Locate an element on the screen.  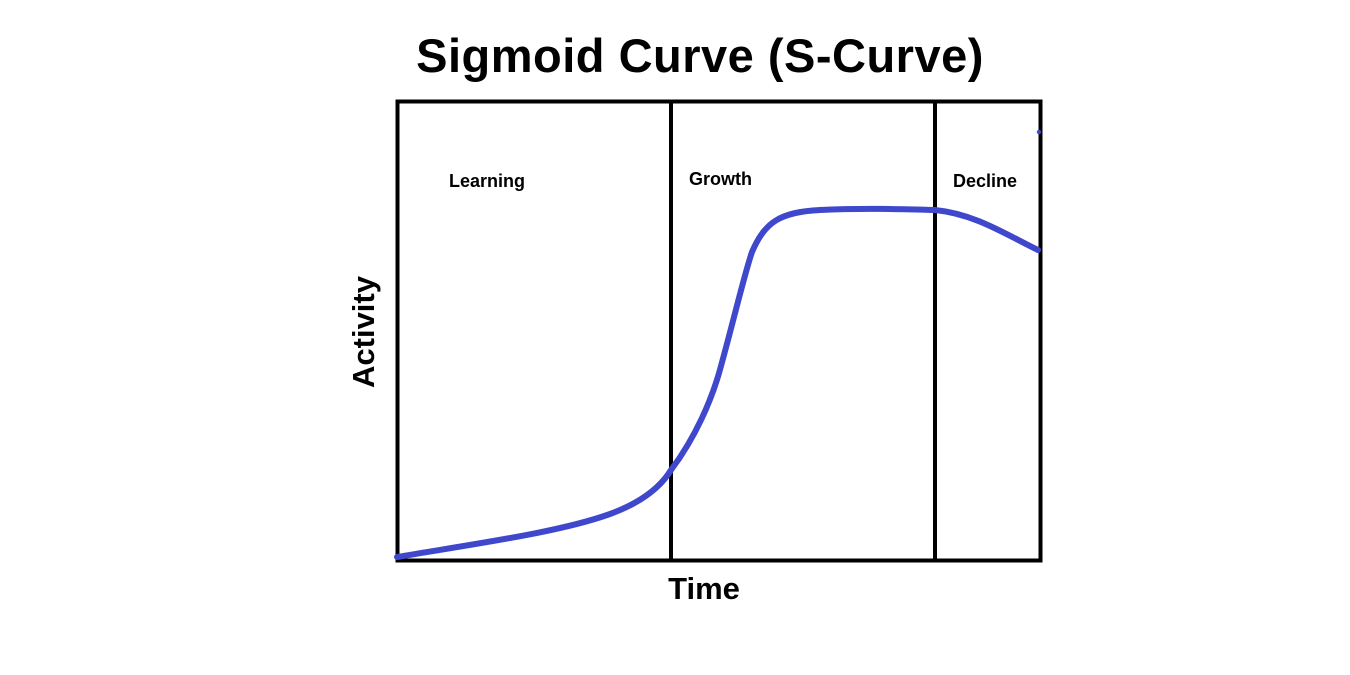
stray-dot is located at coordinates (1039, 132).